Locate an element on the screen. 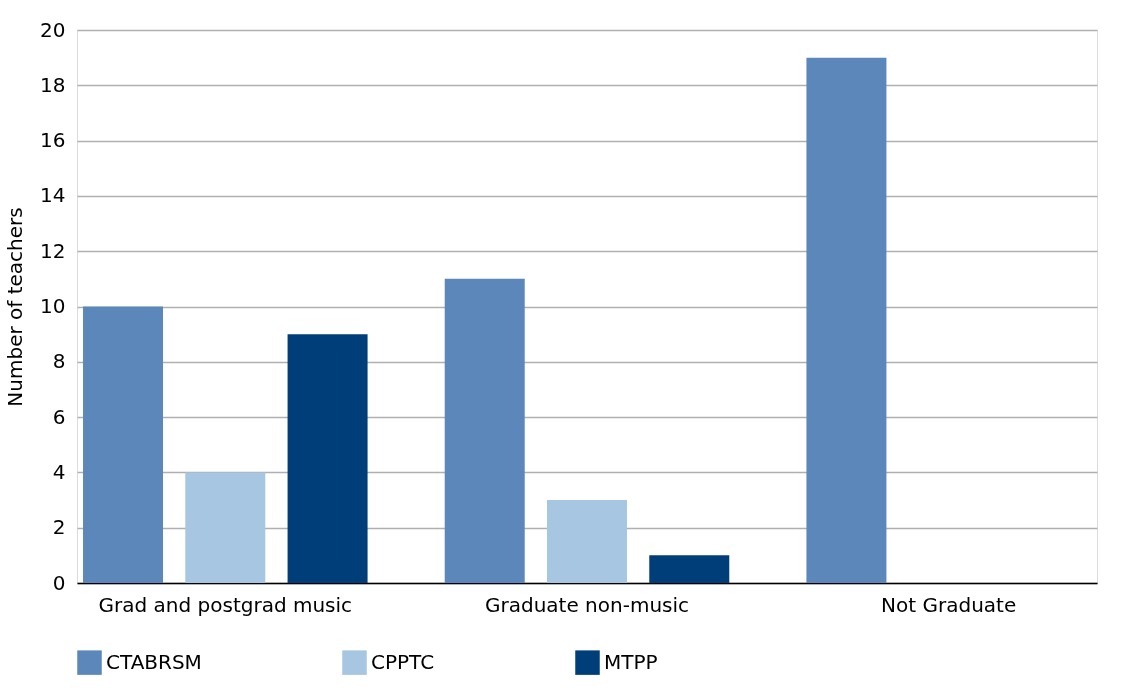 The height and width of the screenshot is (691, 1135). y-tick-label: 4 is located at coordinates (59, 471).